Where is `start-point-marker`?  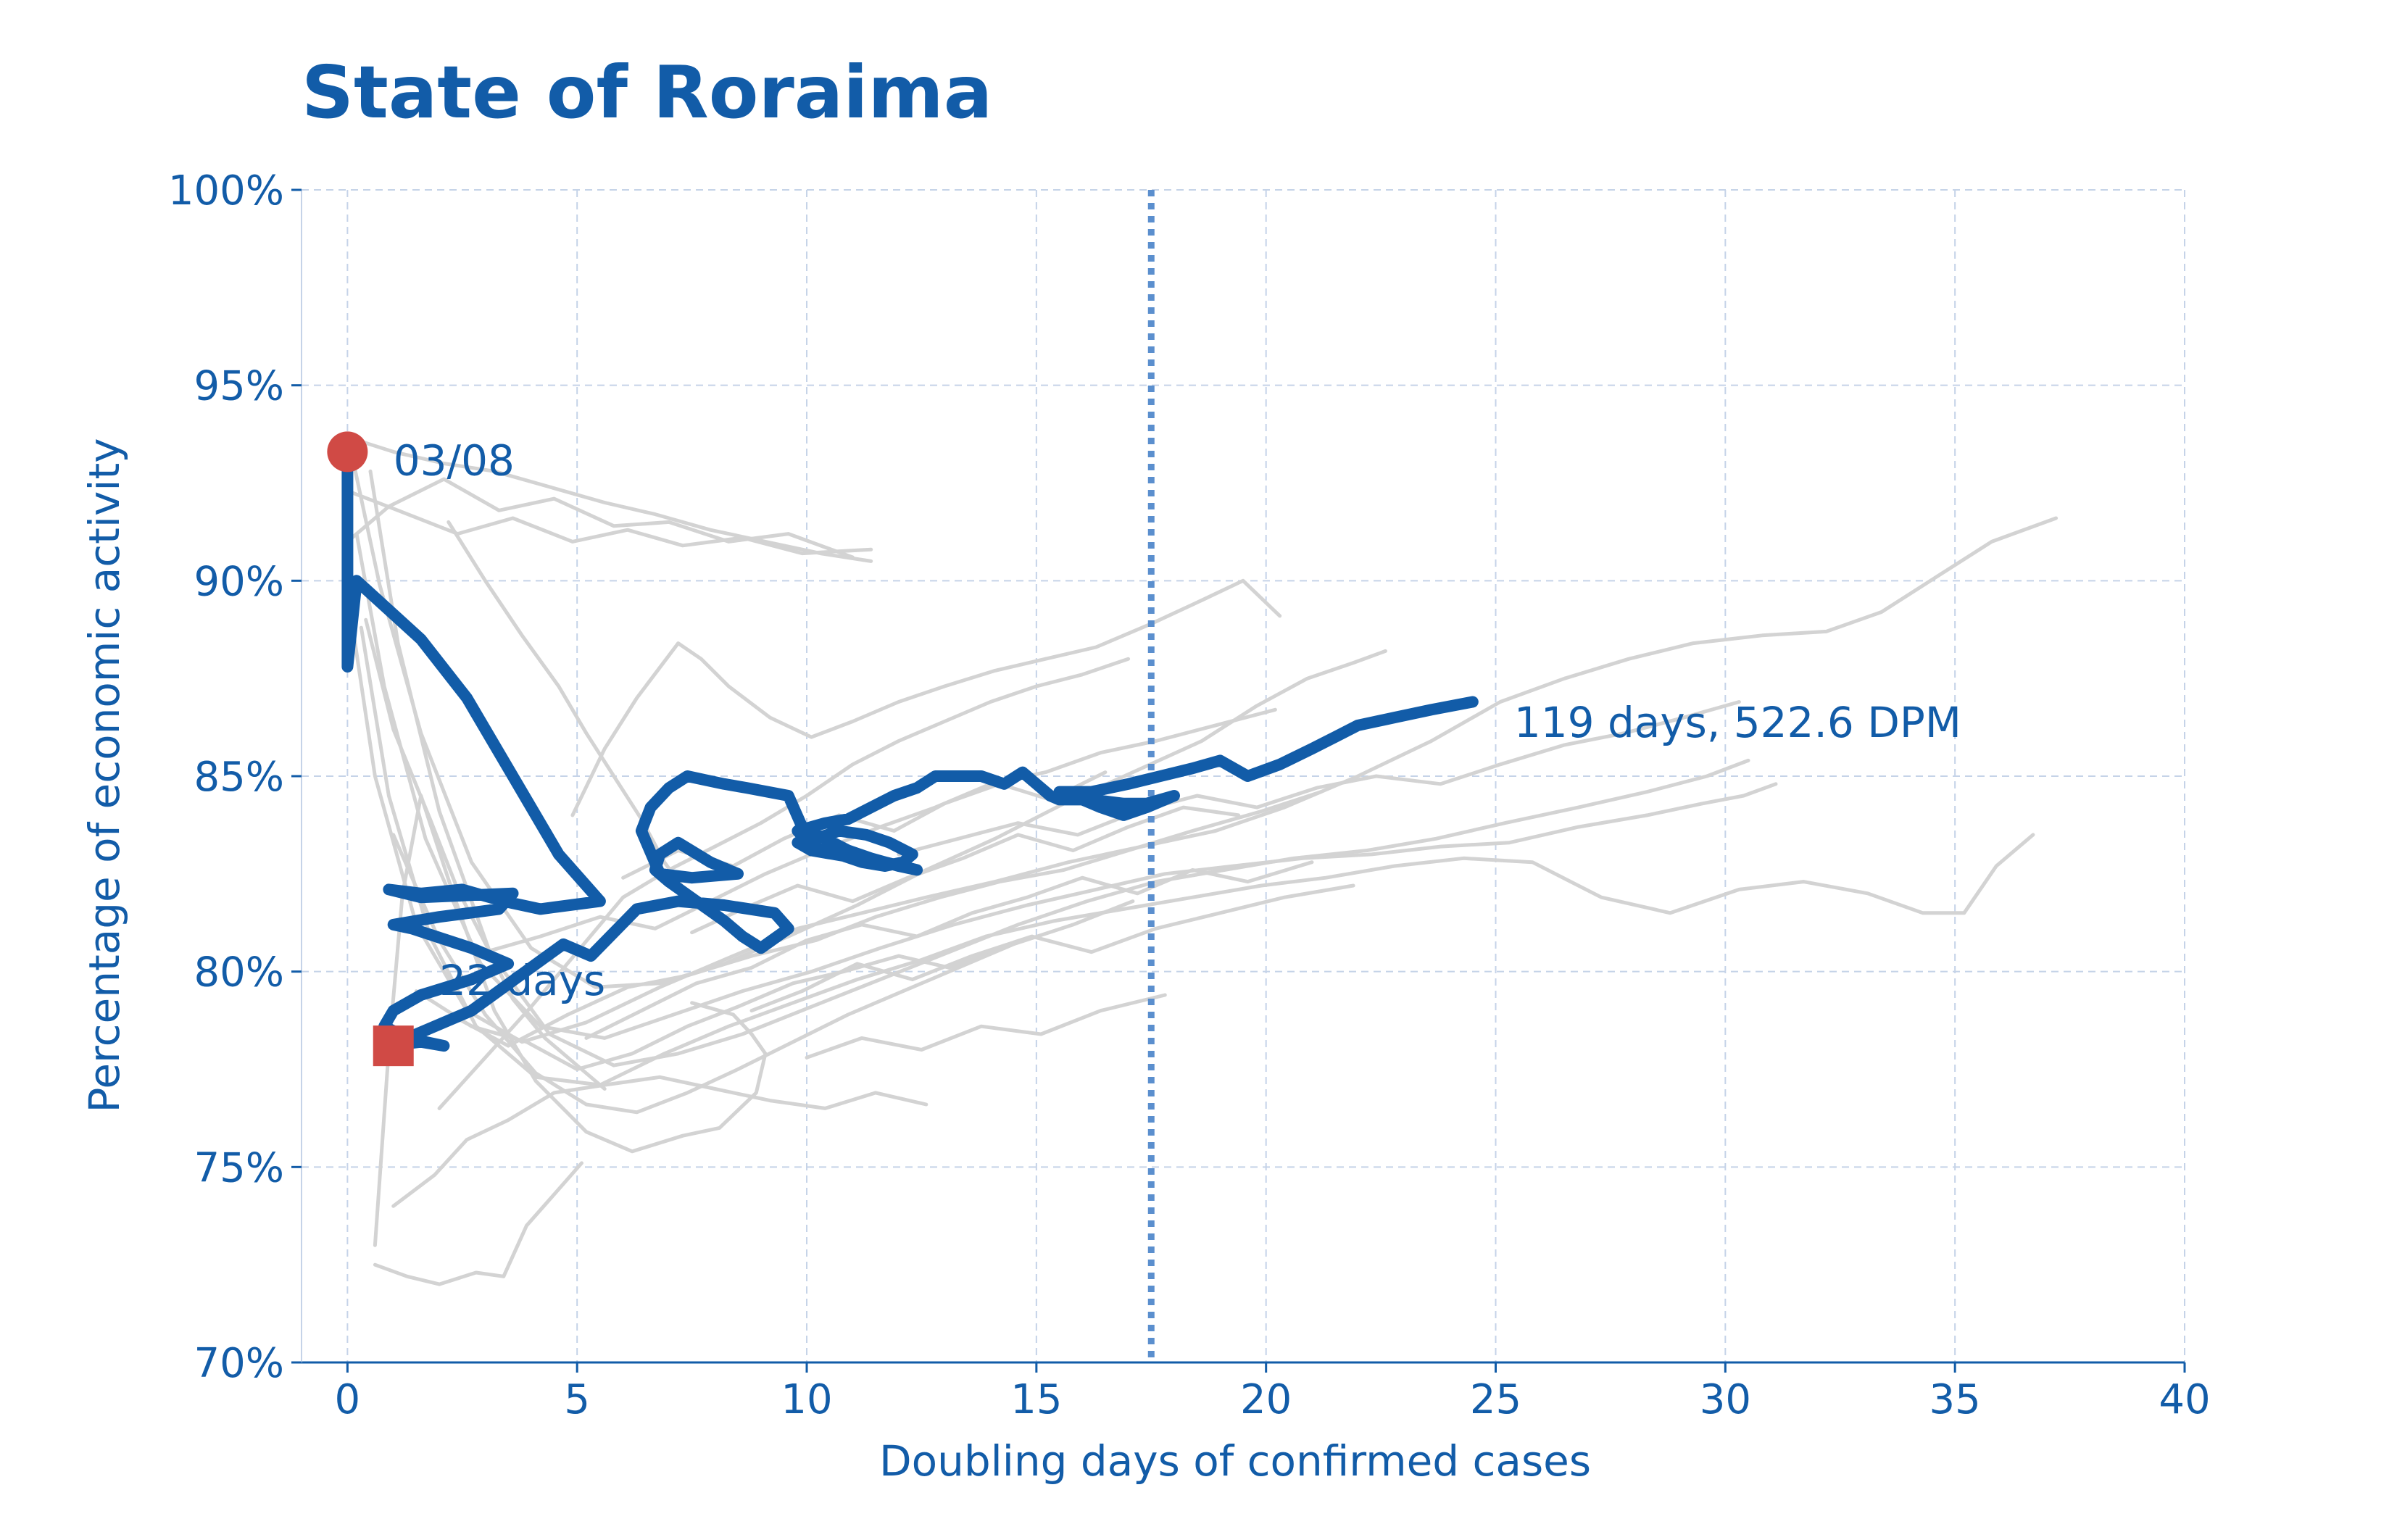 start-point-marker is located at coordinates (347, 452).